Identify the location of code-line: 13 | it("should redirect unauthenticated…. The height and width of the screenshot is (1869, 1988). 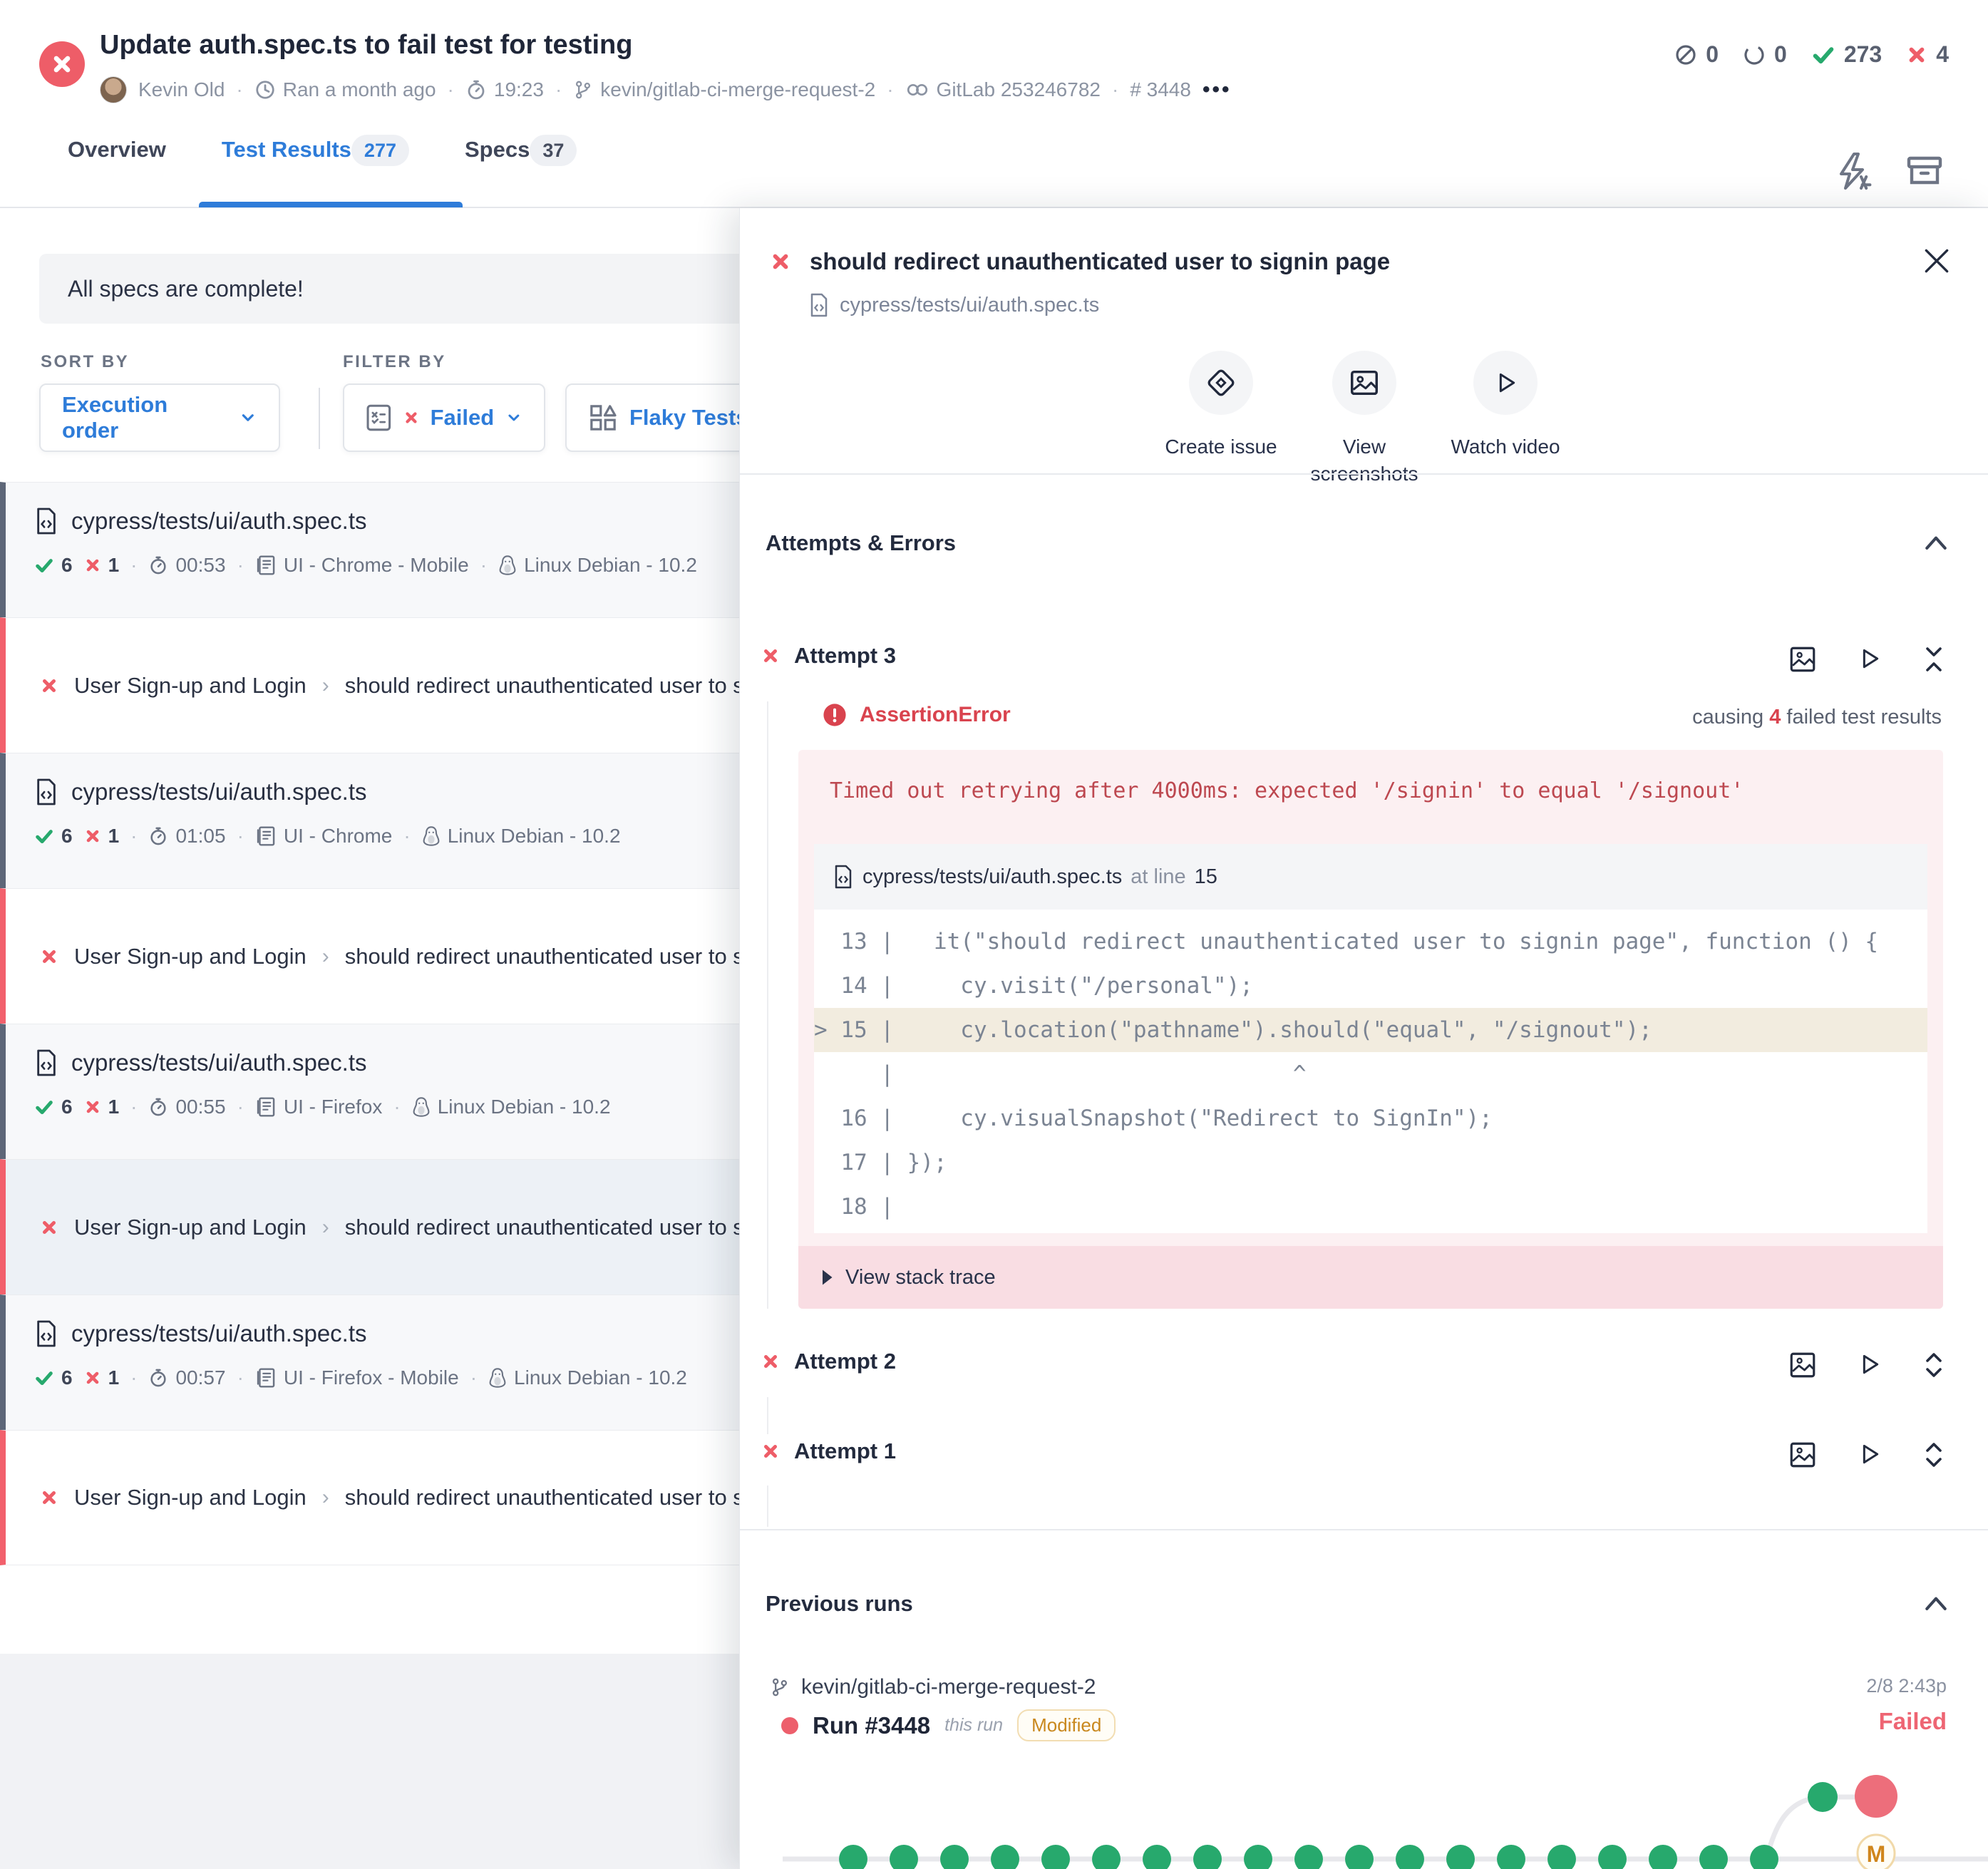
(1346, 941).